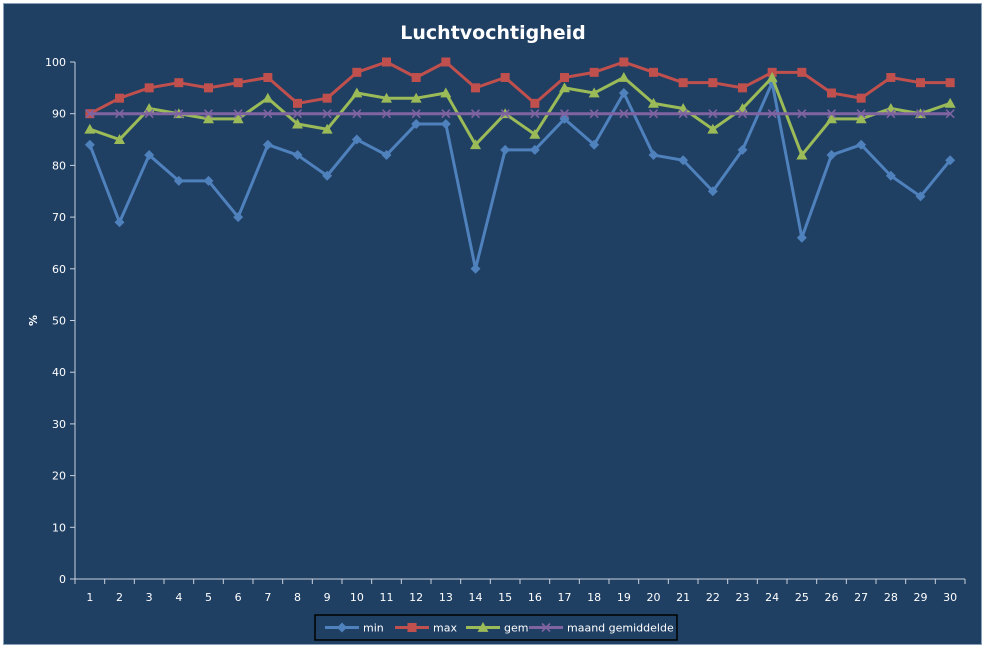  Describe the element at coordinates (594, 597) in the screenshot. I see `x-tick-label: 18` at that location.